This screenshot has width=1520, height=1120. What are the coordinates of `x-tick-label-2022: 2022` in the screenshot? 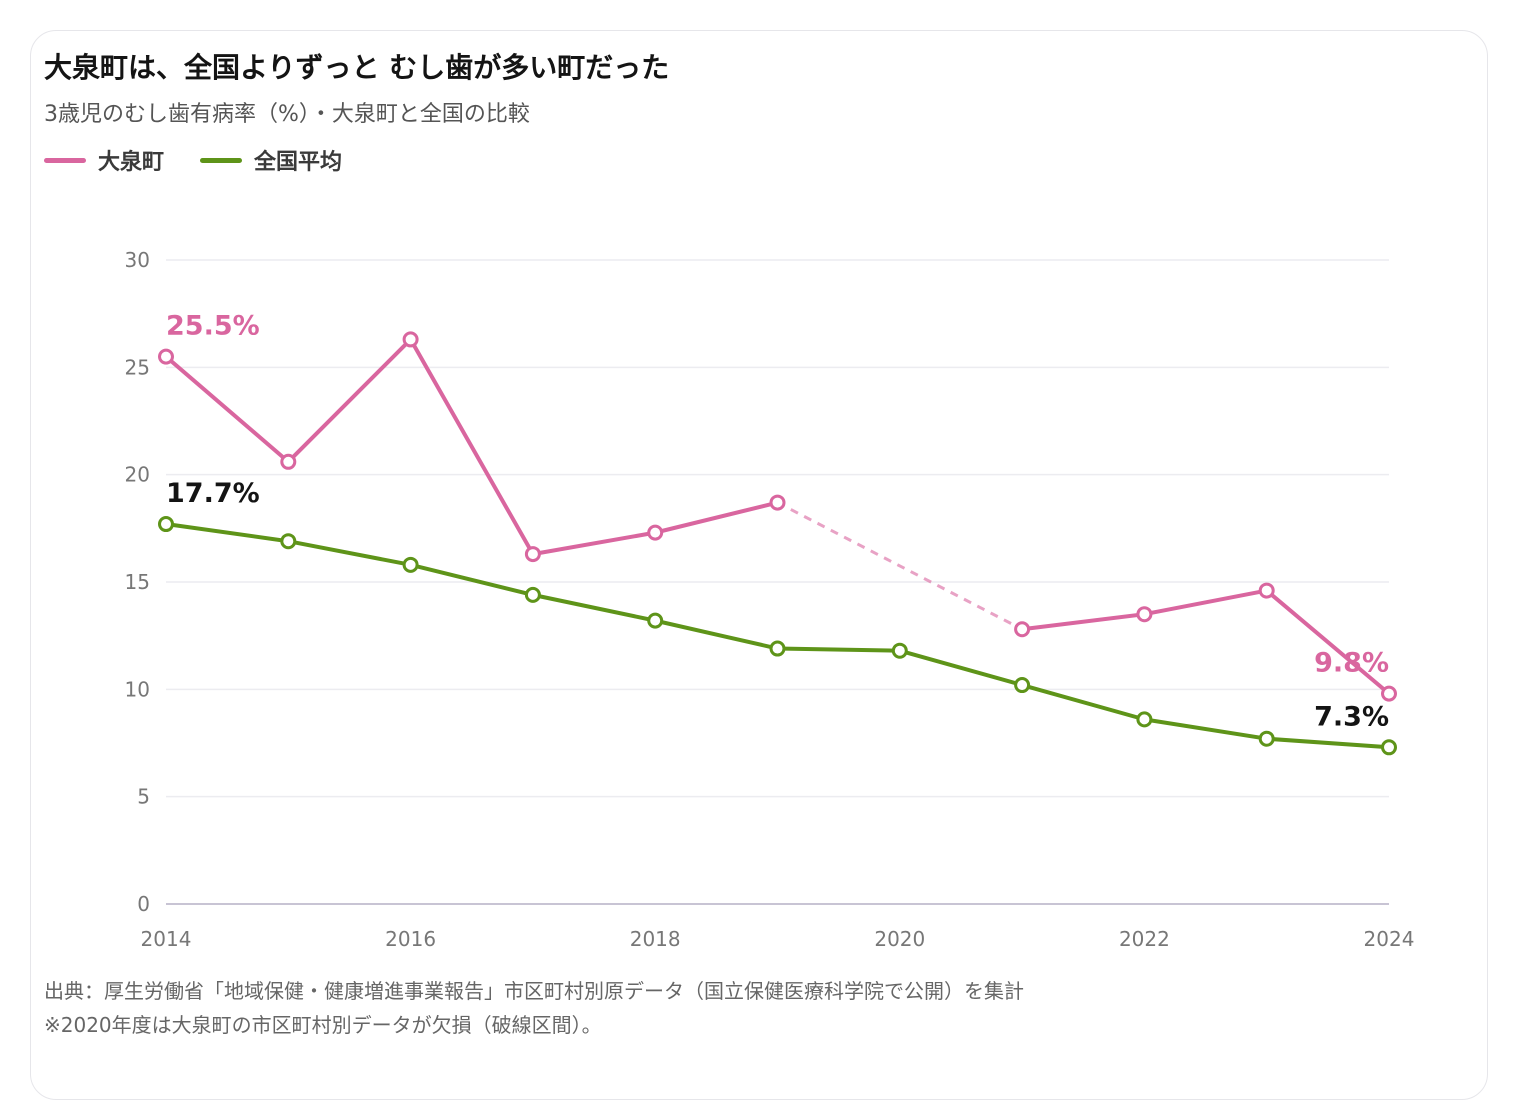 It's located at (1144, 939).